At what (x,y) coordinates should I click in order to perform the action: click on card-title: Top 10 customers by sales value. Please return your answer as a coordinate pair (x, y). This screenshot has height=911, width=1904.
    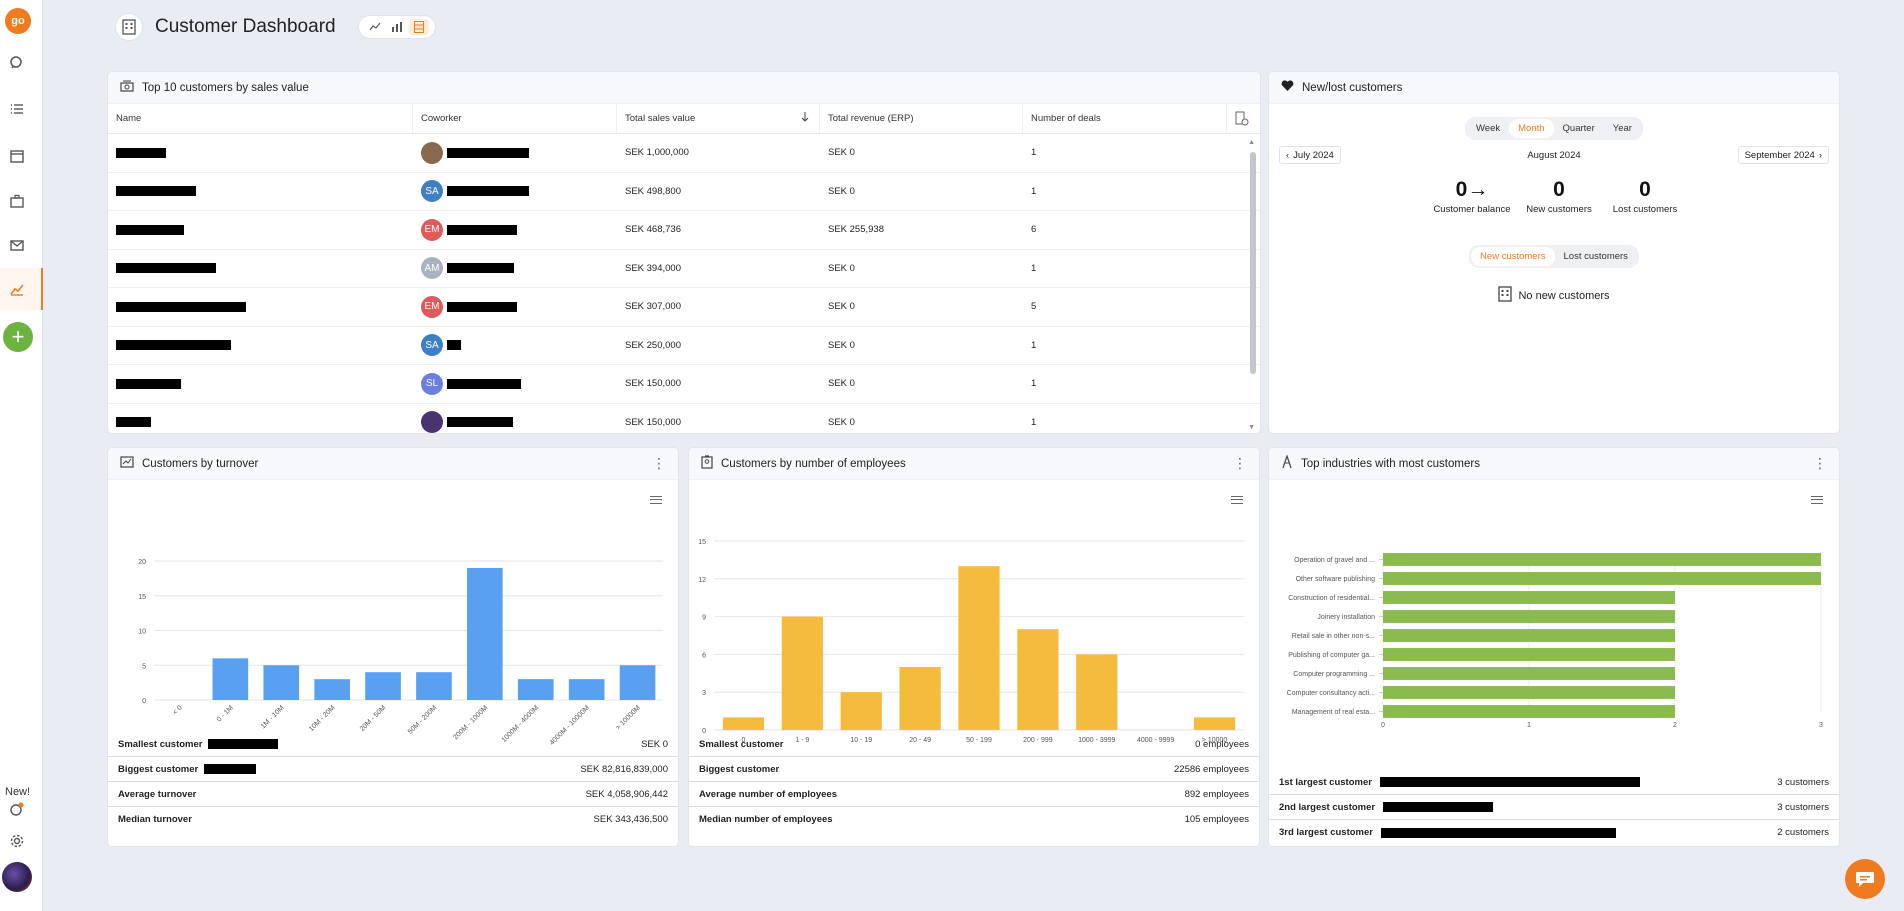
    Looking at the image, I should click on (225, 87).